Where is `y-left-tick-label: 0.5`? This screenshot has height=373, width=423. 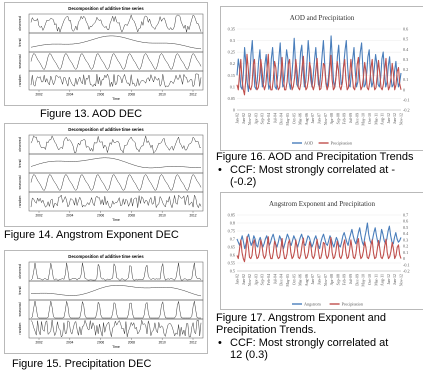 y-left-tick-label: 0.5 is located at coordinates (232, 271).